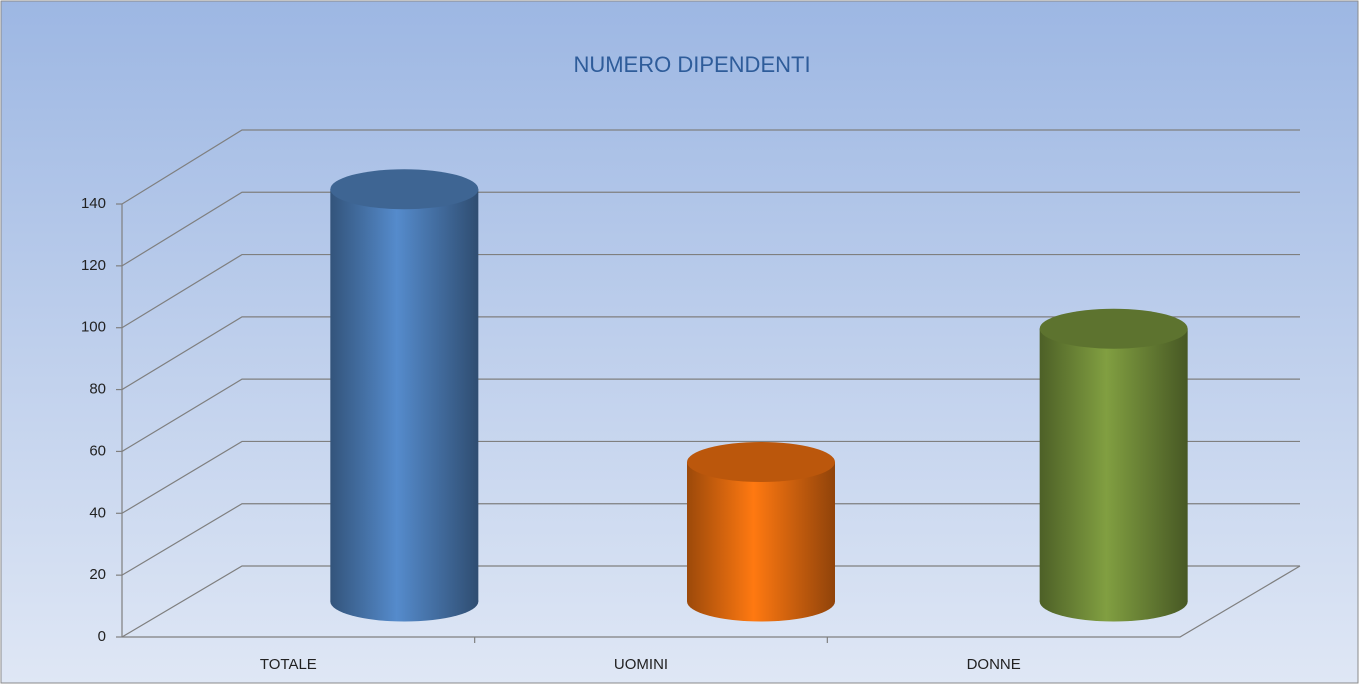 This screenshot has width=1359, height=684. What do you see at coordinates (97, 574) in the screenshot?
I see `y-tick-label: 20` at bounding box center [97, 574].